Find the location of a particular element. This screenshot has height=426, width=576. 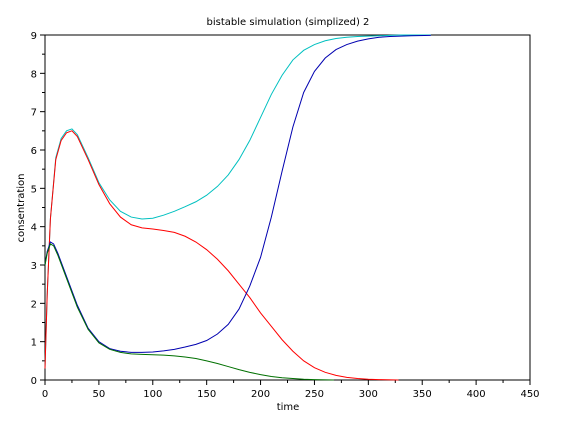

x-tick-label: 400 is located at coordinates (476, 394).